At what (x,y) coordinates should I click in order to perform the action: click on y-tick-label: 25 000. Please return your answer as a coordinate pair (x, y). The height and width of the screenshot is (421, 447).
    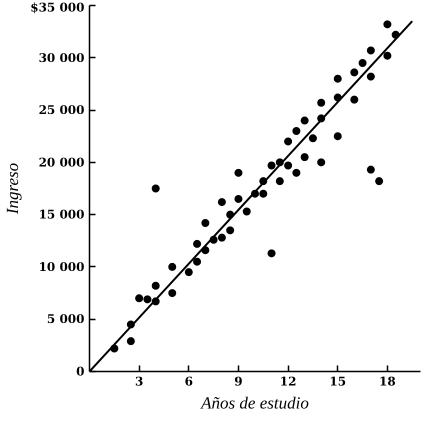
    Looking at the image, I should click on (61, 110).